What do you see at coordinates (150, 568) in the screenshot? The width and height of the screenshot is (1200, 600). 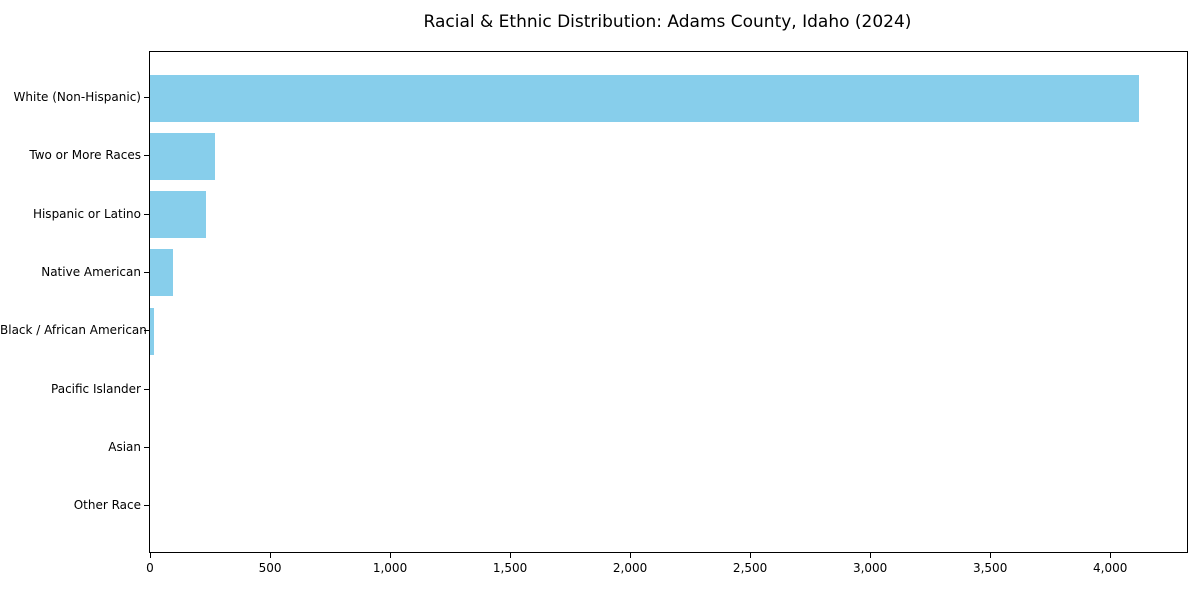 I see `x-tick-label: 0` at bounding box center [150, 568].